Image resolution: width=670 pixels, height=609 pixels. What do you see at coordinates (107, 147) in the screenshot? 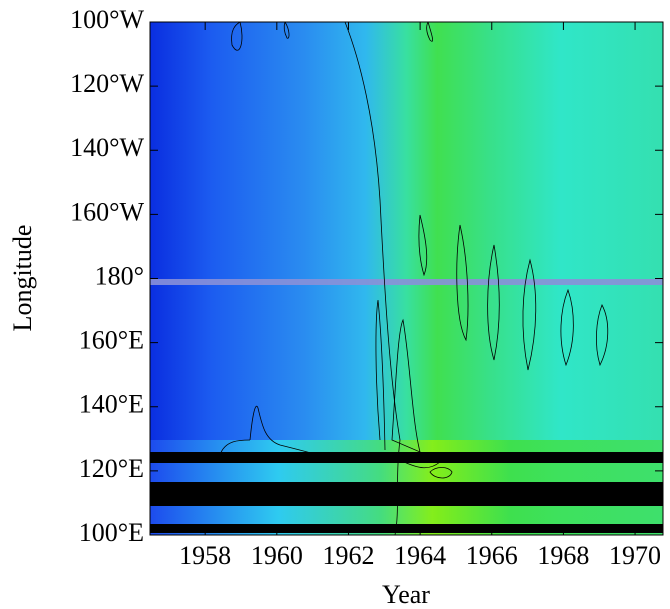
I see `y-tick-label: 140°W` at bounding box center [107, 147].